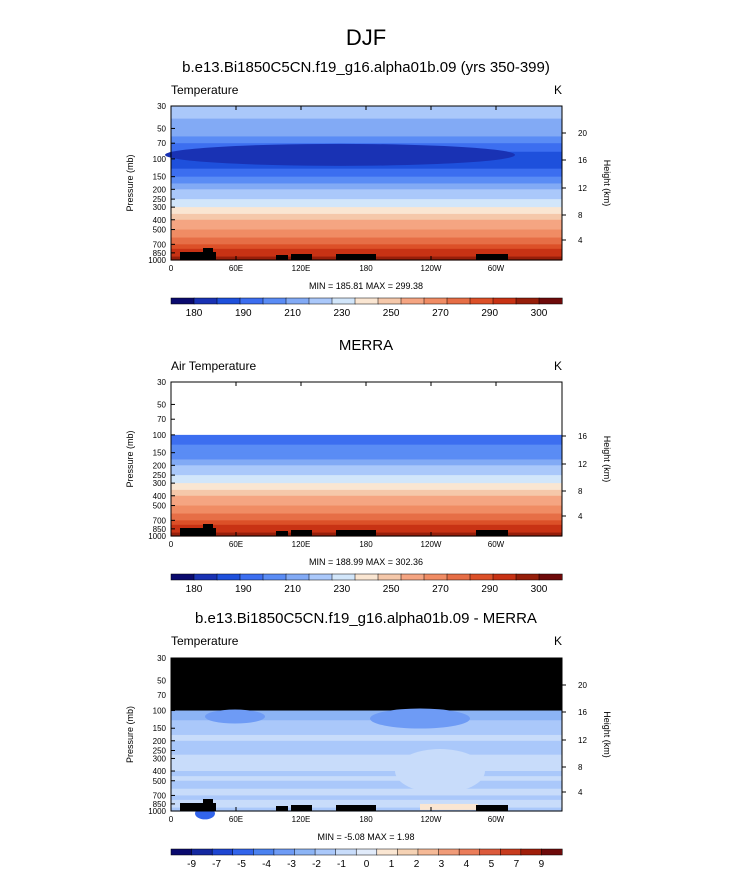 This screenshot has height=872, width=733. Describe the element at coordinates (160, 220) in the screenshot. I see `pressure-tick-label: 400` at that location.